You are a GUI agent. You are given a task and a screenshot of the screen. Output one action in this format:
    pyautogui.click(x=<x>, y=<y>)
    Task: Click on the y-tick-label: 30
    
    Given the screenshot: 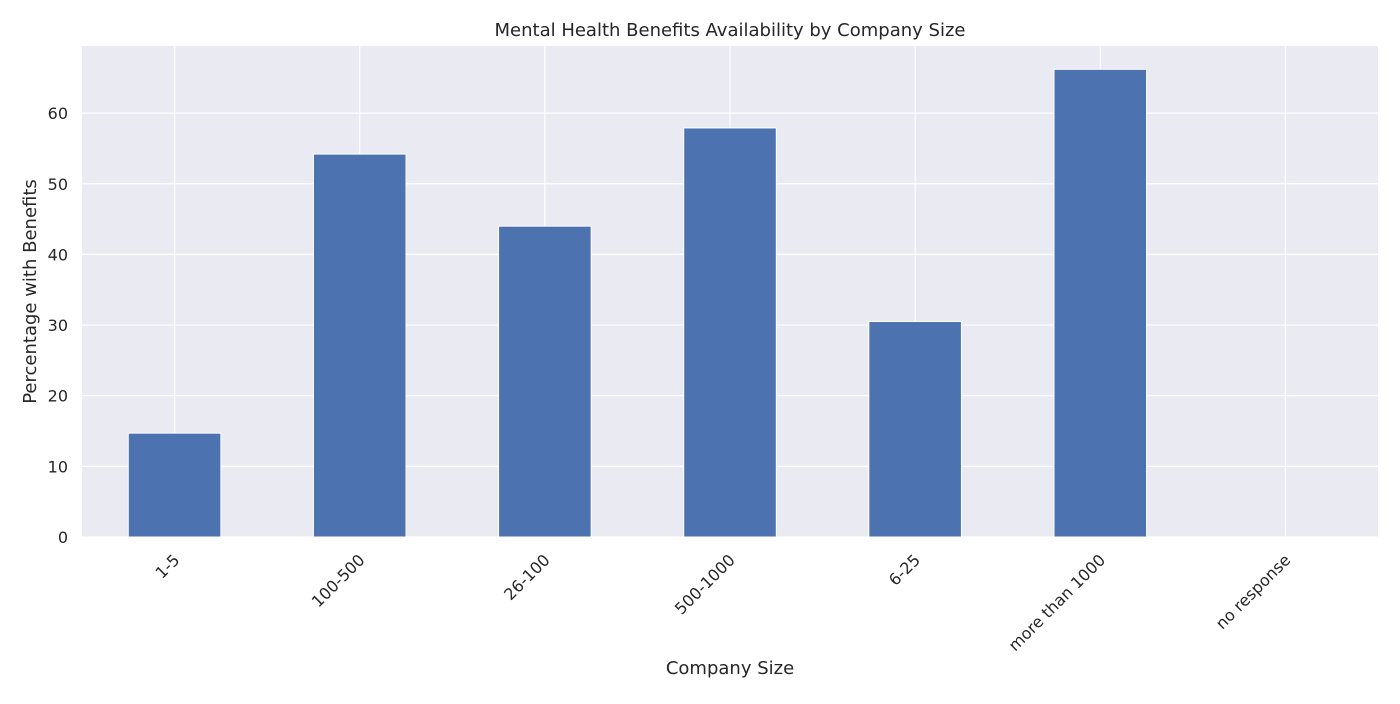 What is the action you would take?
    pyautogui.click(x=58, y=325)
    